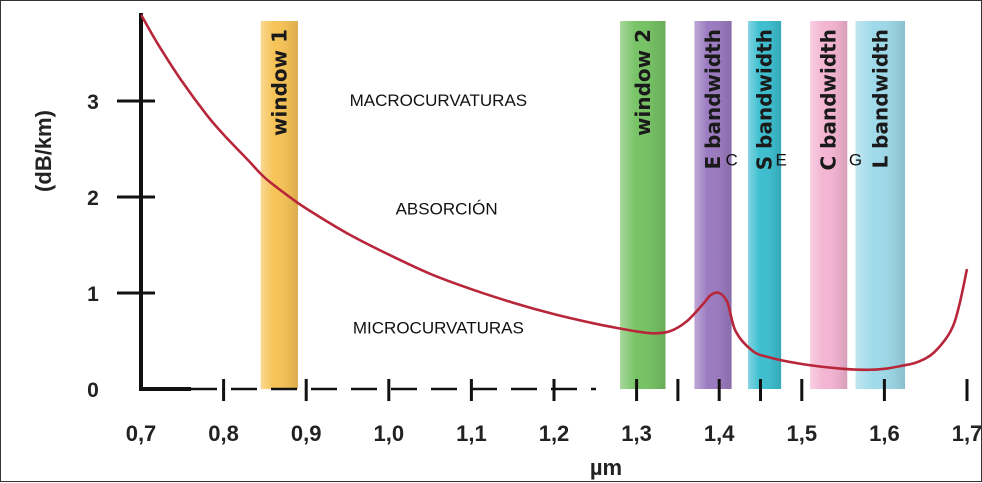 Image resolution: width=982 pixels, height=483 pixels. What do you see at coordinates (643, 82) in the screenshot?
I see `band-label: window 2` at bounding box center [643, 82].